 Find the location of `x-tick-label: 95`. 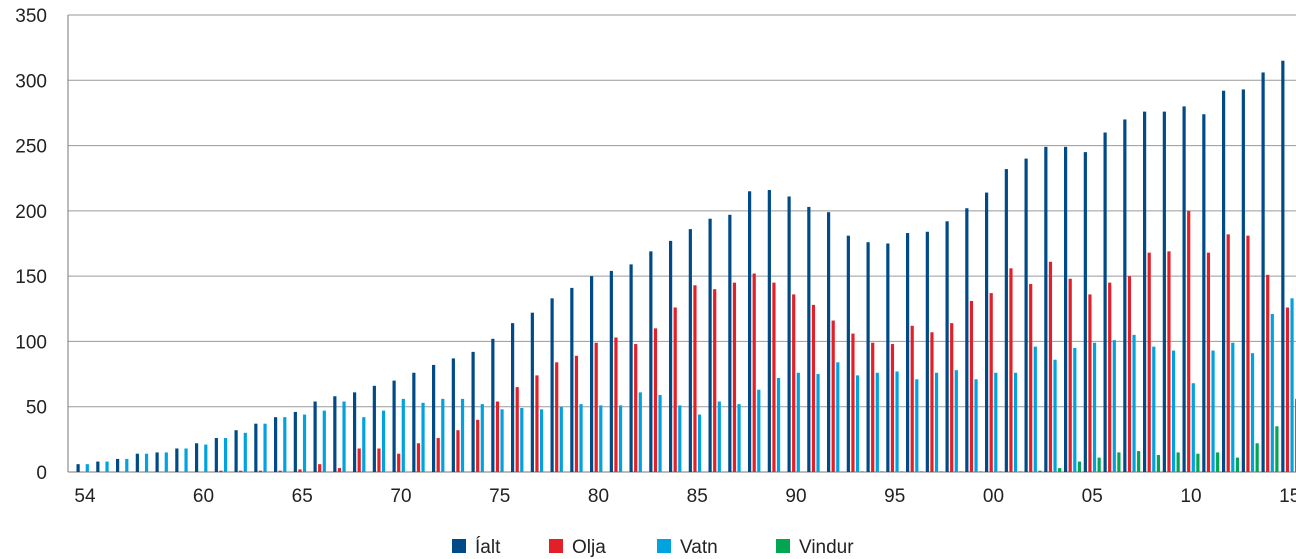

x-tick-label: 95 is located at coordinates (894, 496).